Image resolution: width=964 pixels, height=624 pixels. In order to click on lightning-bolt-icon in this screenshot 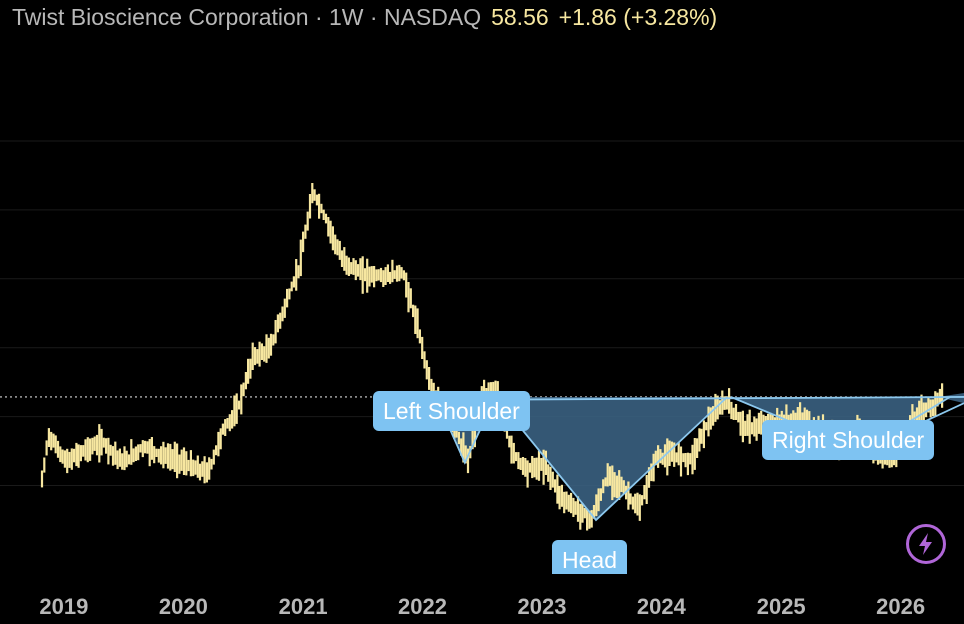, I will do `click(926, 544)`.